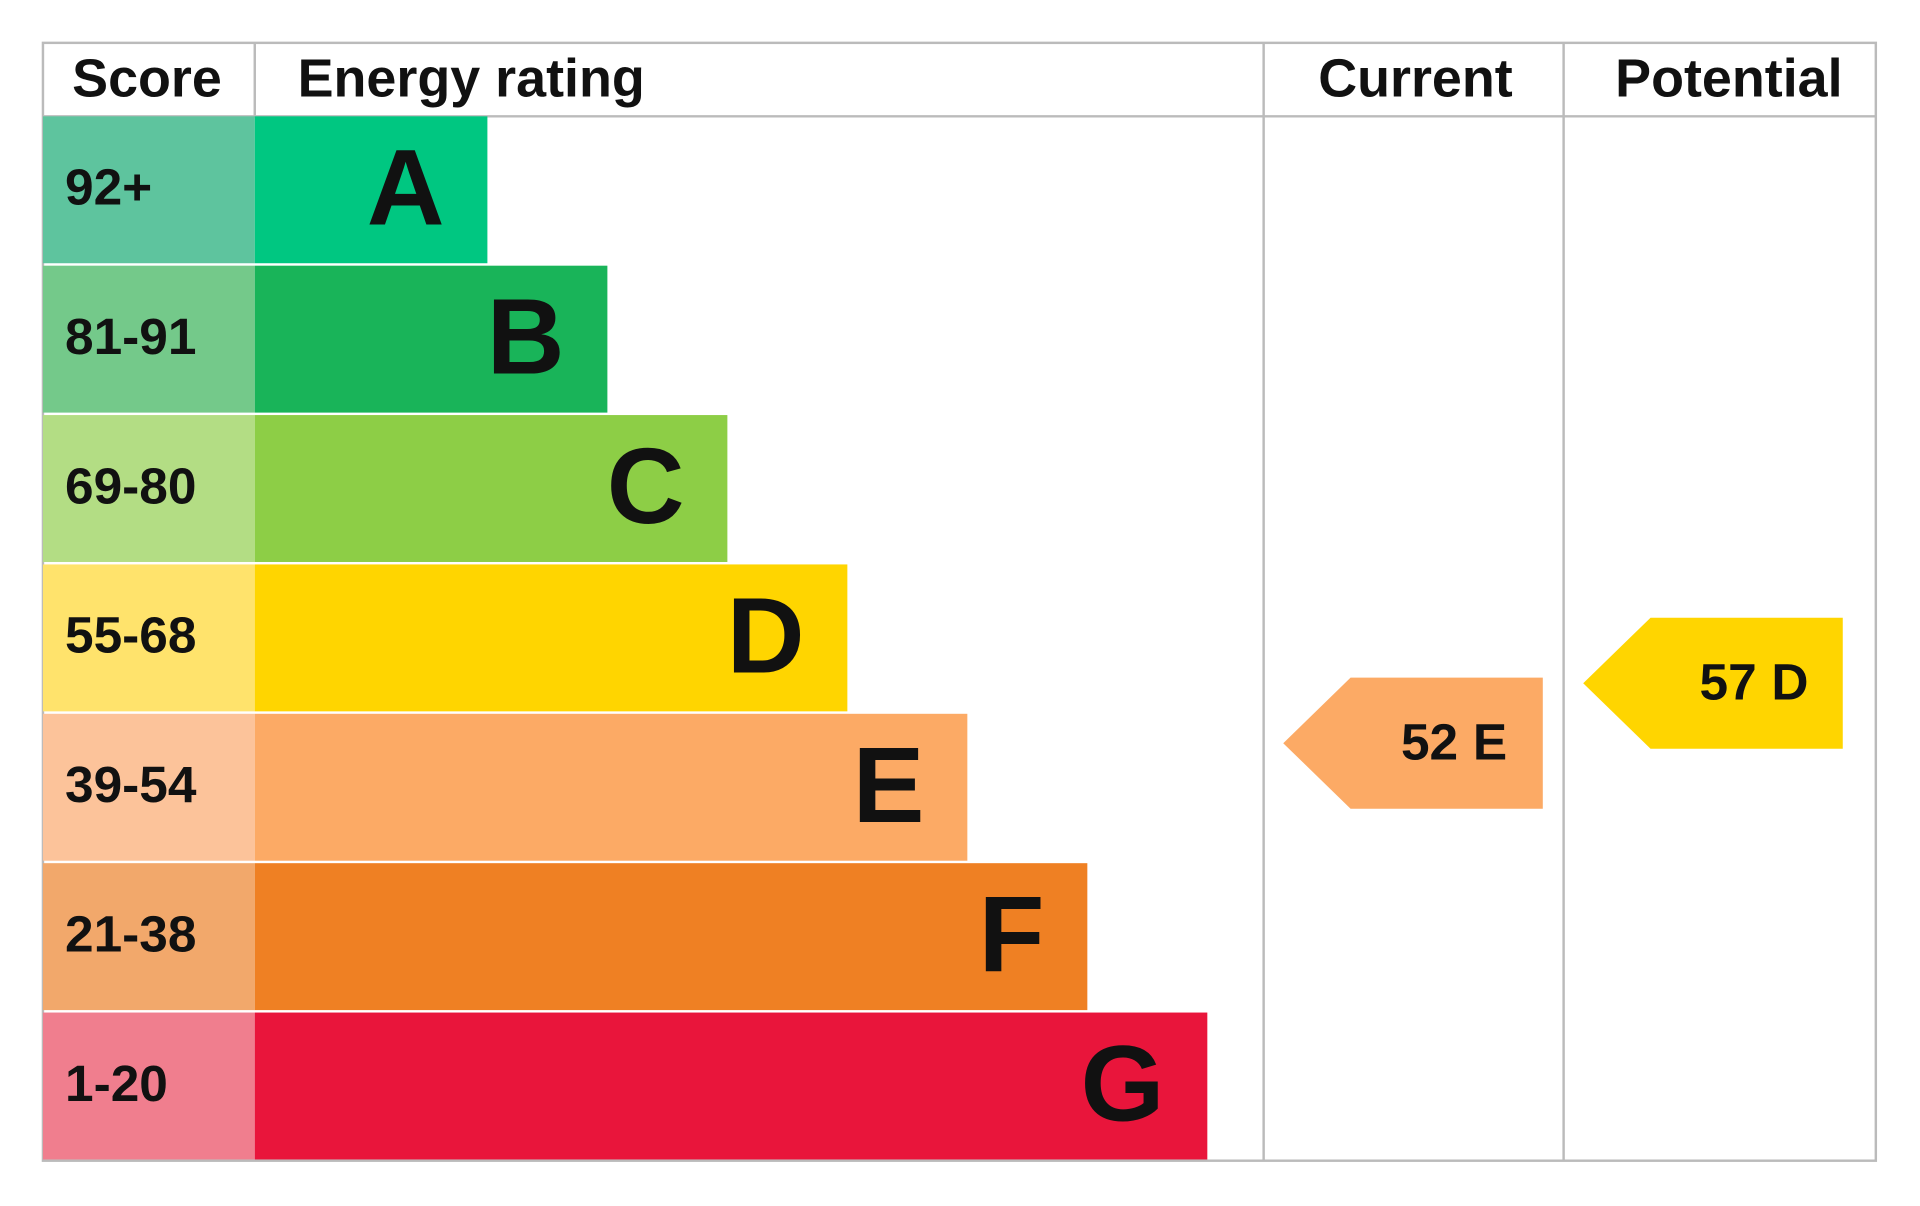  Describe the element at coordinates (130, 933) in the screenshot. I see `score-range: 21-38` at that location.